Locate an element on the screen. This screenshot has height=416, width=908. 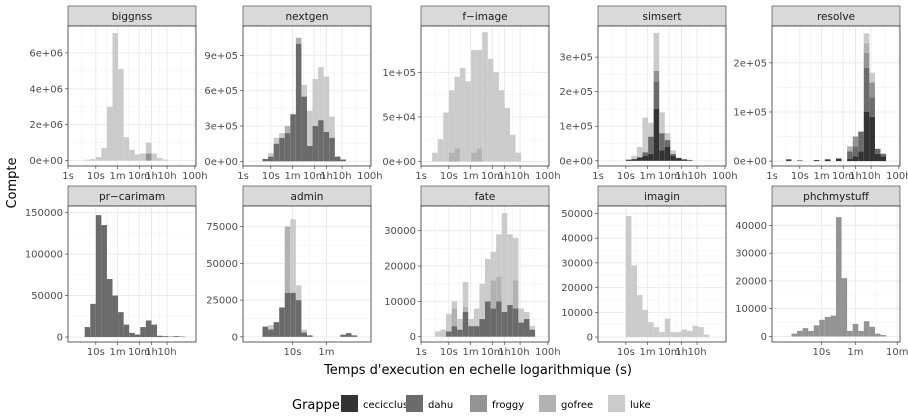
y-axis-title: Compte is located at coordinates (12, 182).